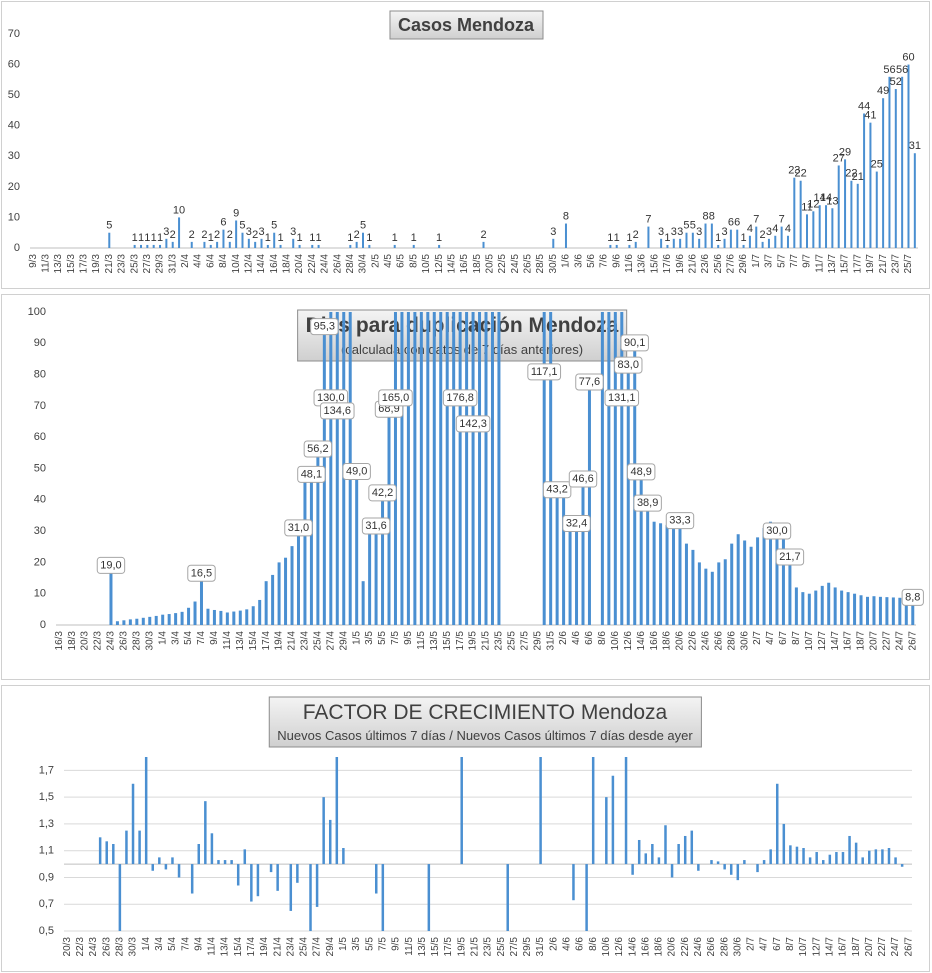 Image resolution: width=932 pixels, height=973 pixels. Describe the element at coordinates (426, 264) in the screenshot. I see `x-tick-label: 10/5` at that location.